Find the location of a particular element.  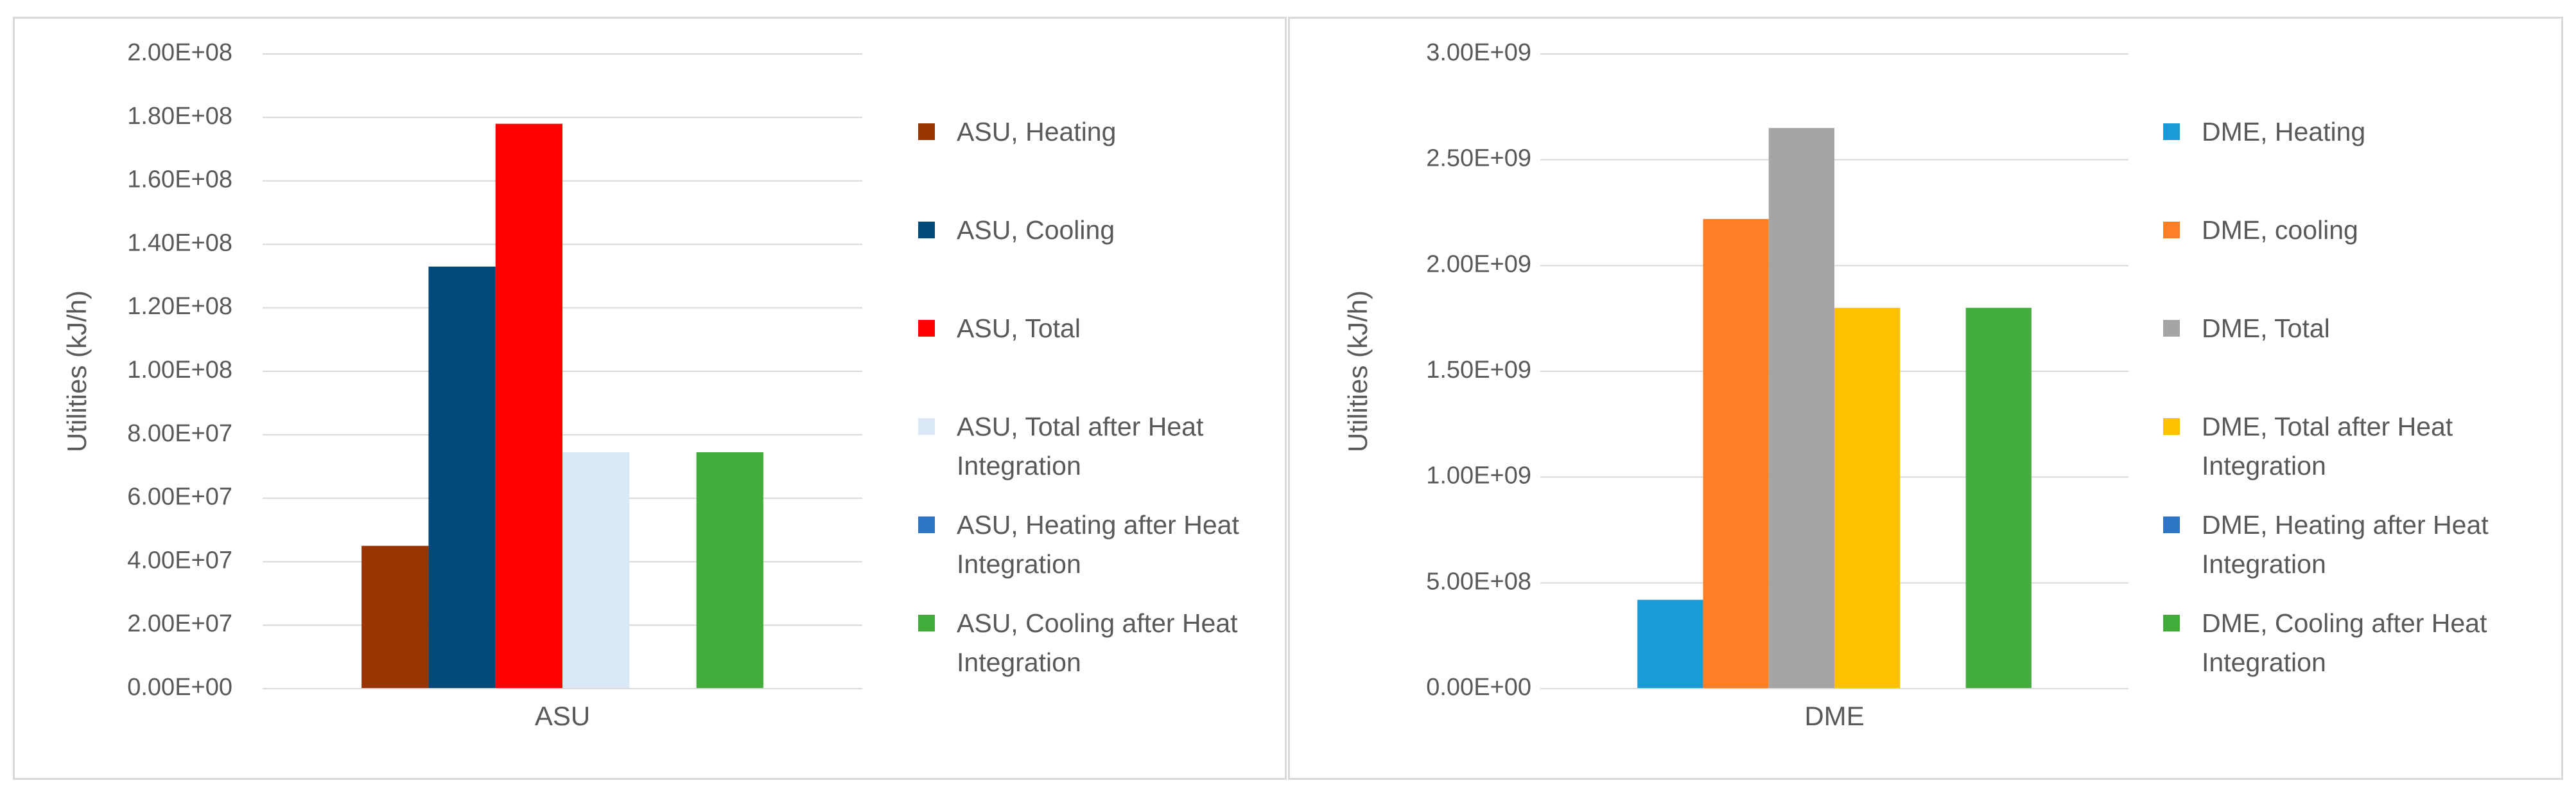

legend-label: DME, Cooling after Heat Integration is located at coordinates (2344, 642).